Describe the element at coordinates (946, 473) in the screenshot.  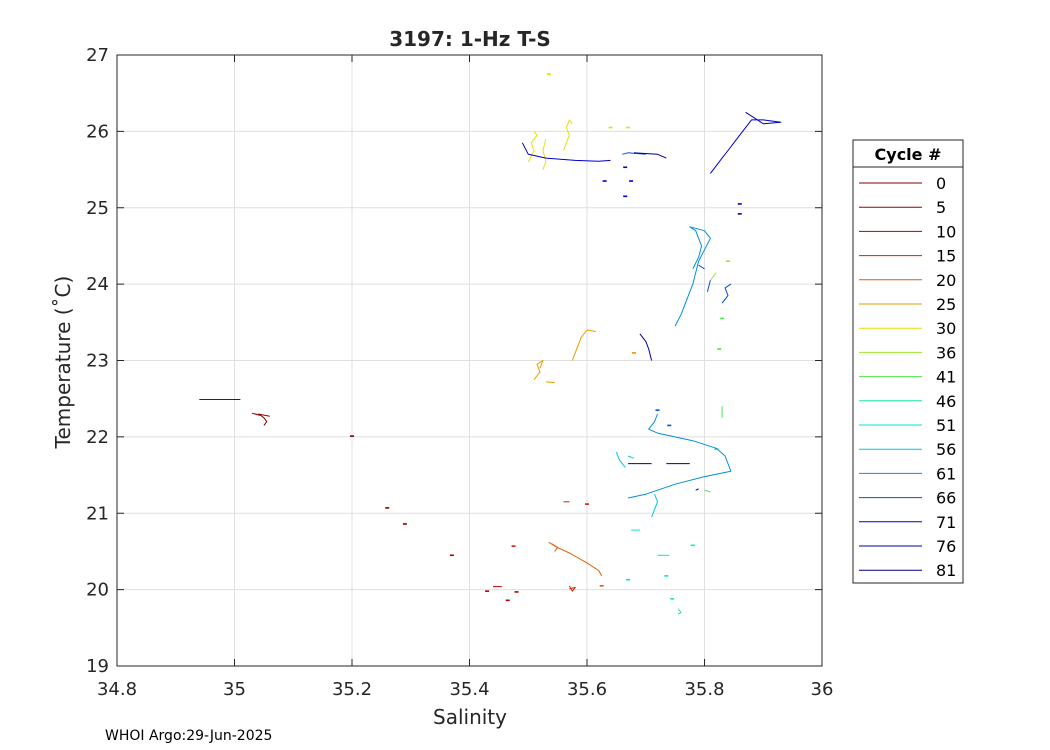
I see `legend-entry-label: 61` at that location.